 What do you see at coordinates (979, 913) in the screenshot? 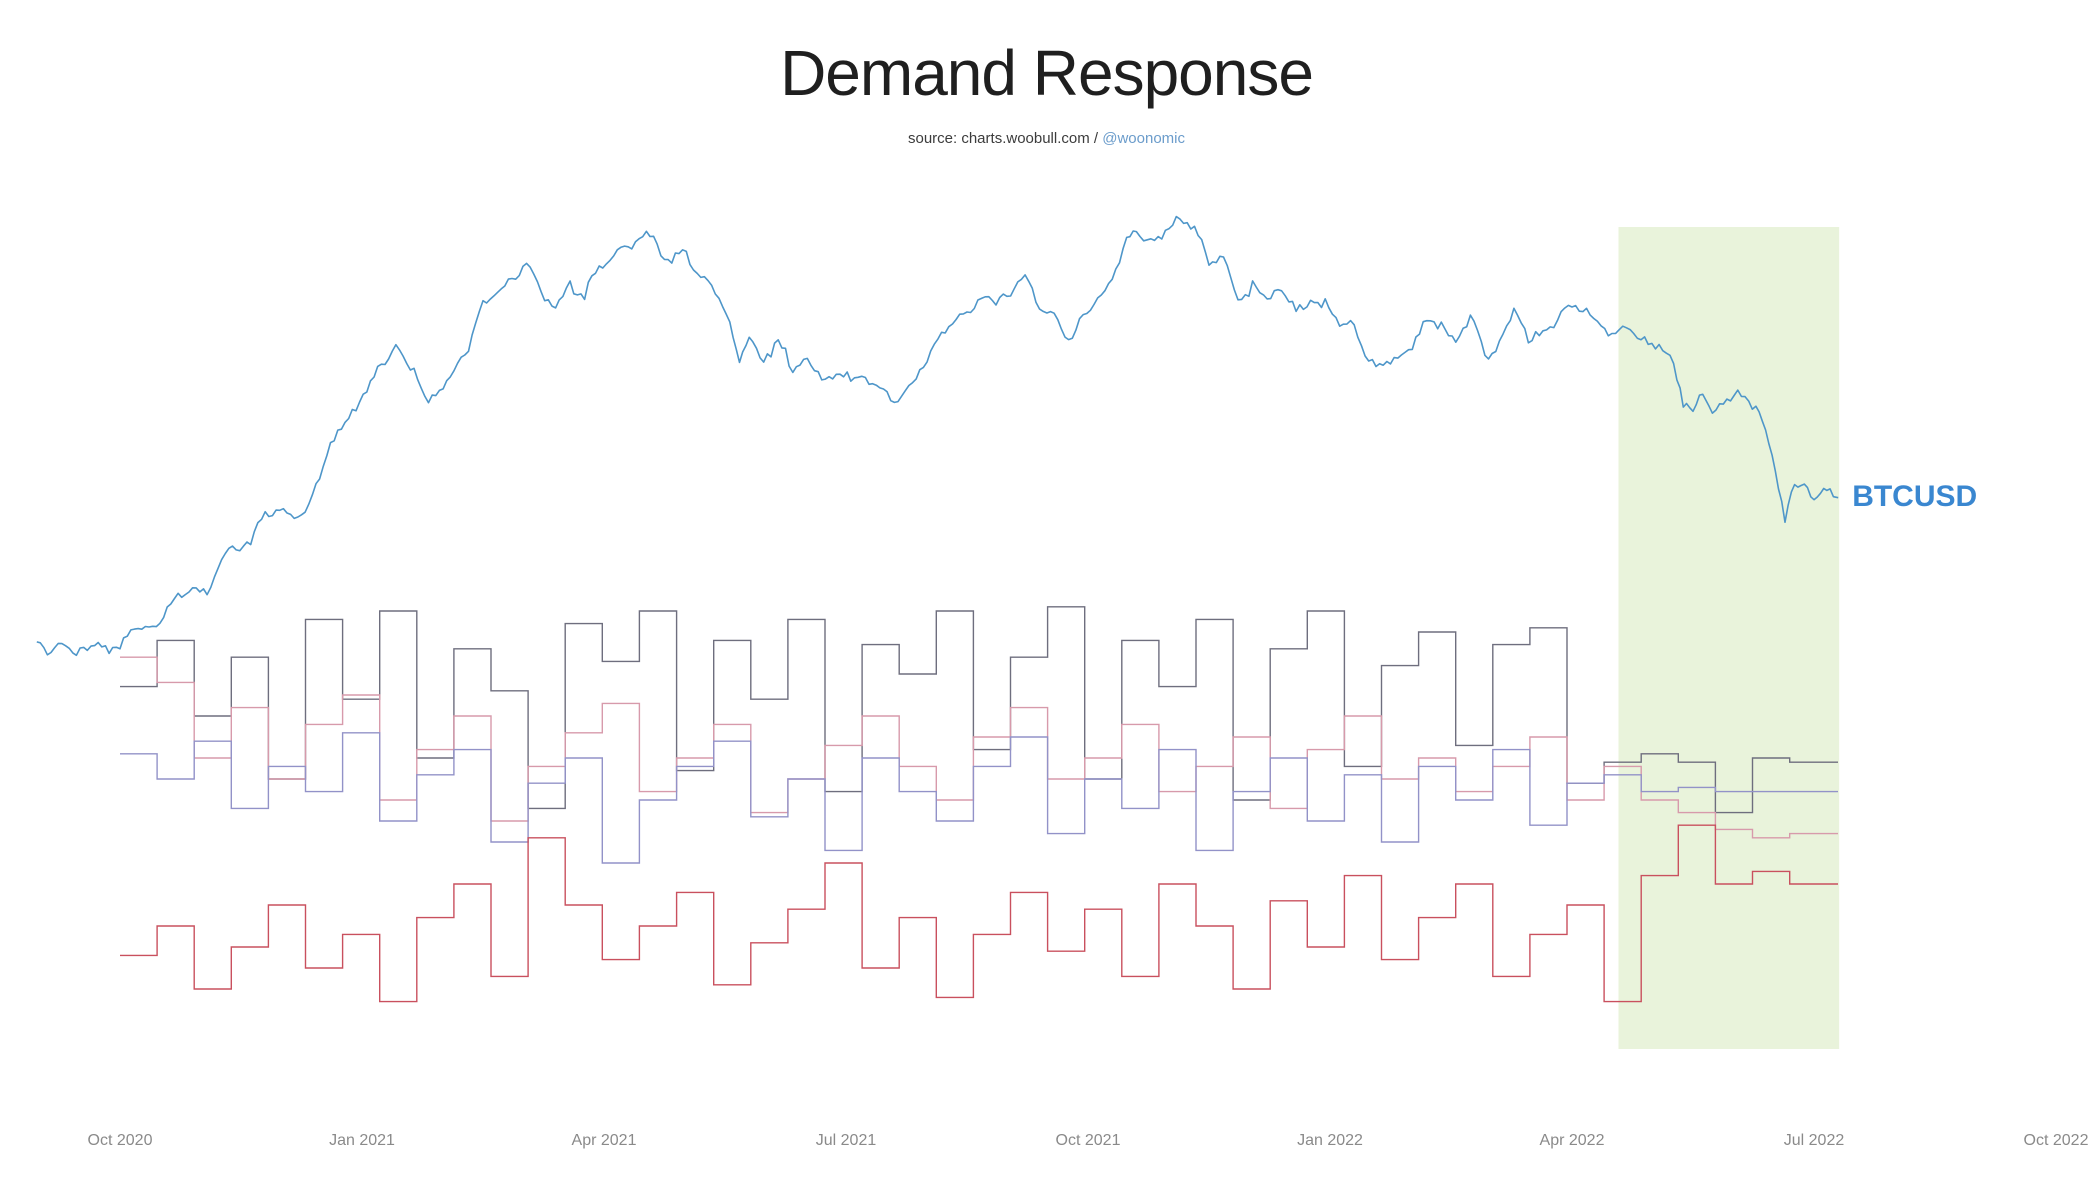
I see `demand-band-red-line` at bounding box center [979, 913].